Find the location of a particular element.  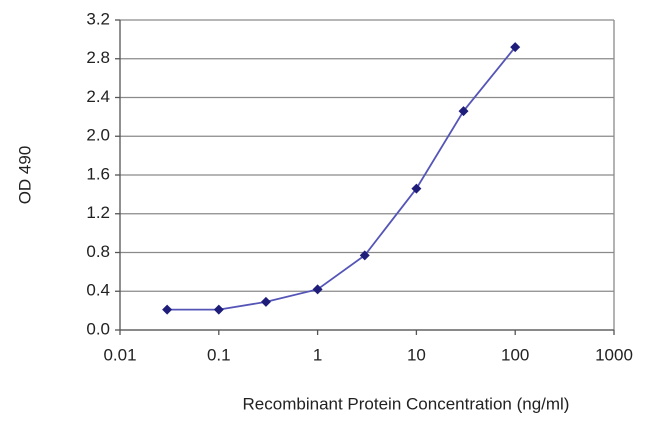

x-tick-label: 0.1 is located at coordinates (219, 354).